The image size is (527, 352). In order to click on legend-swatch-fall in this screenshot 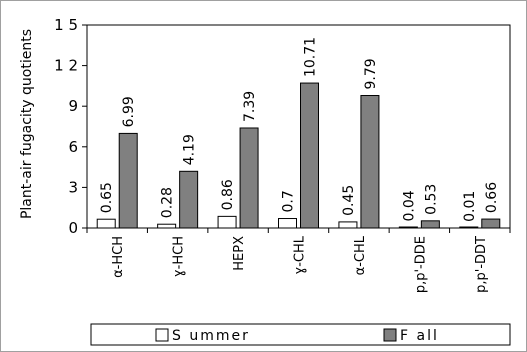, I will do `click(390, 335)`.